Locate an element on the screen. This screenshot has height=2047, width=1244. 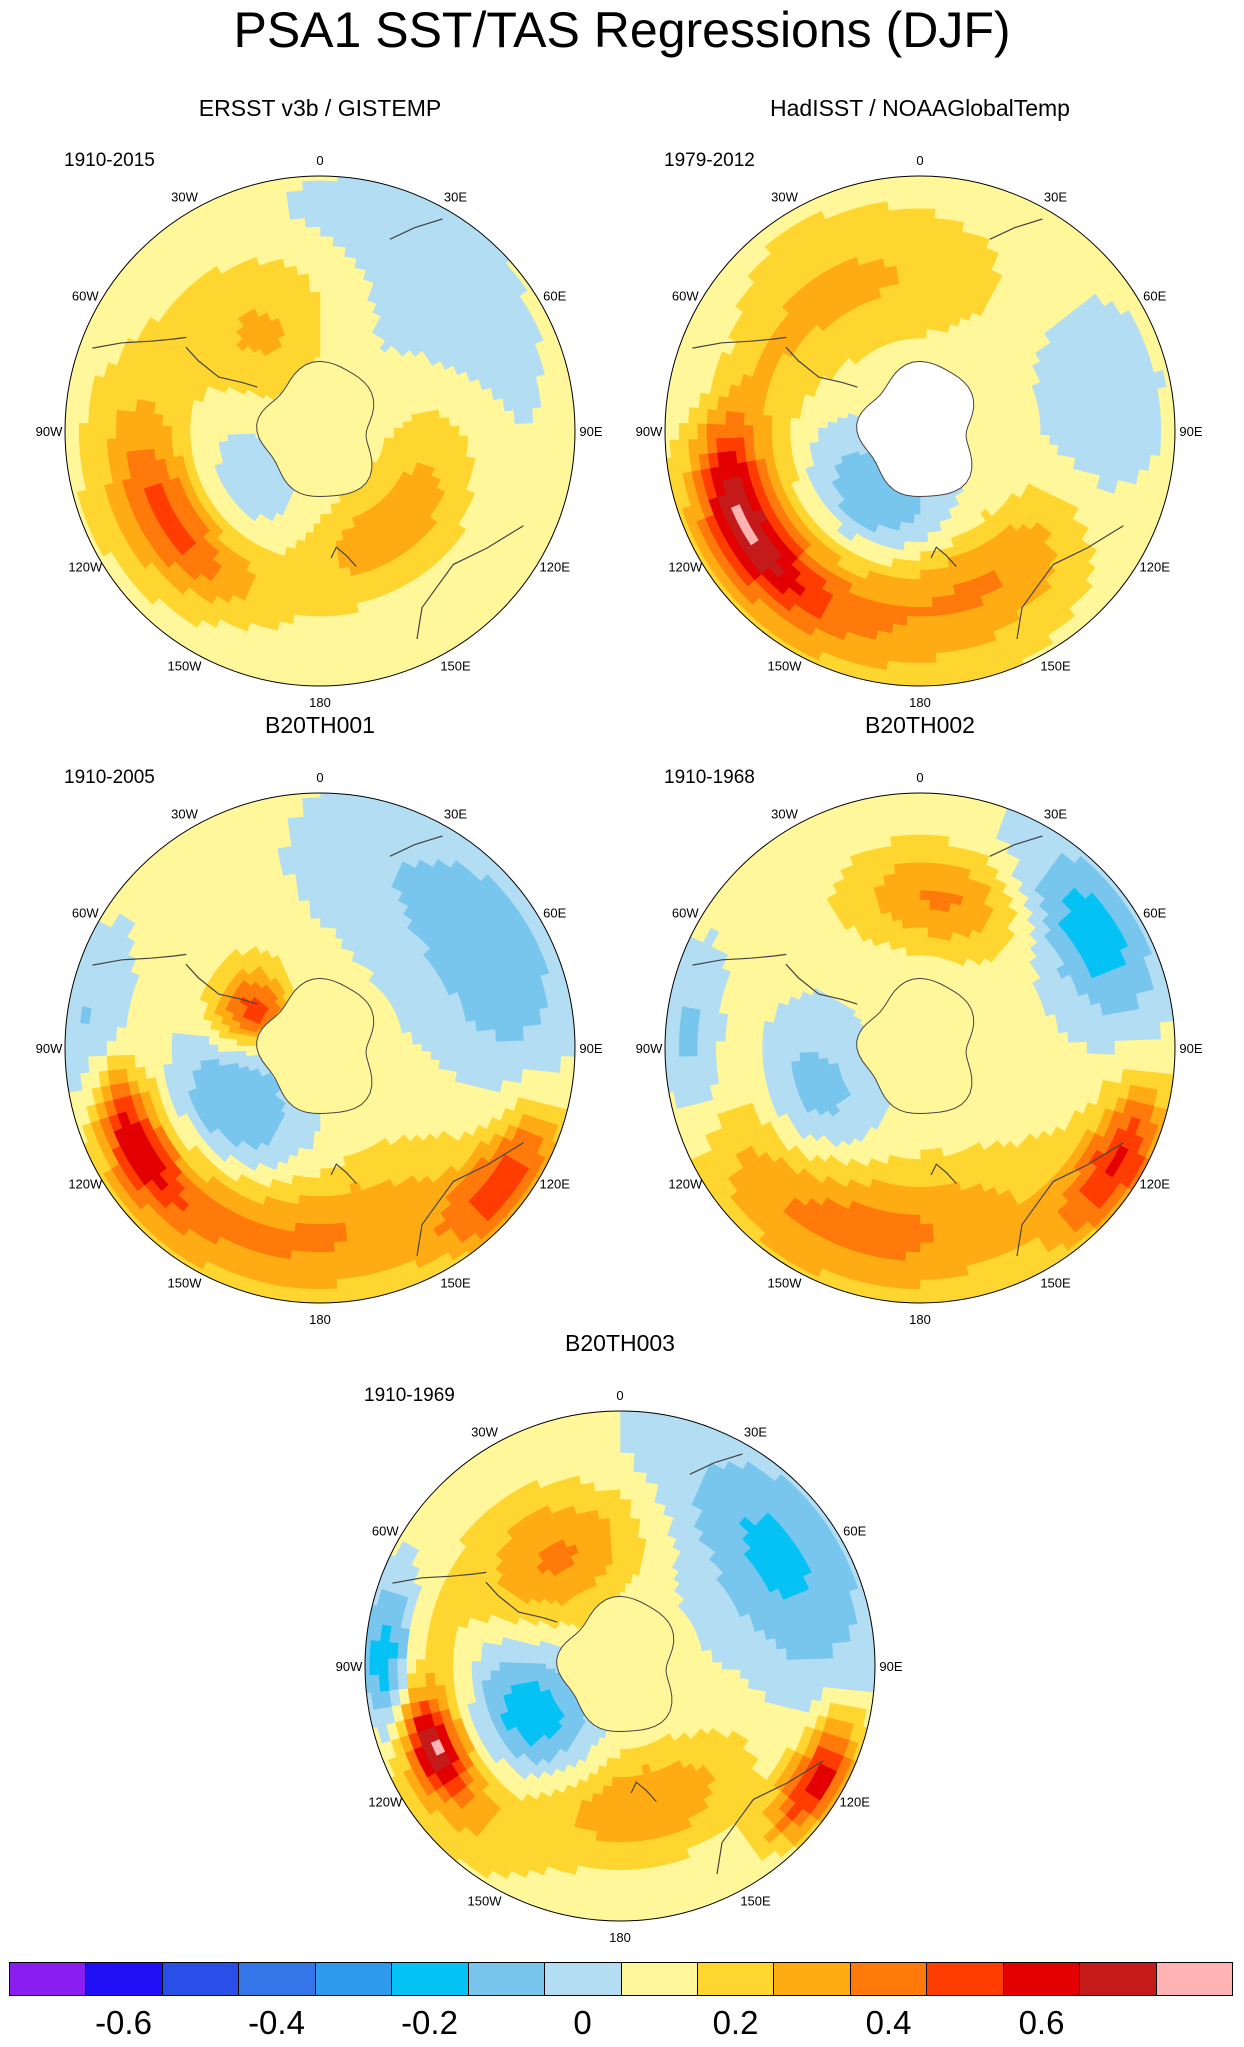
longitude-label: 30E is located at coordinates (455, 196).